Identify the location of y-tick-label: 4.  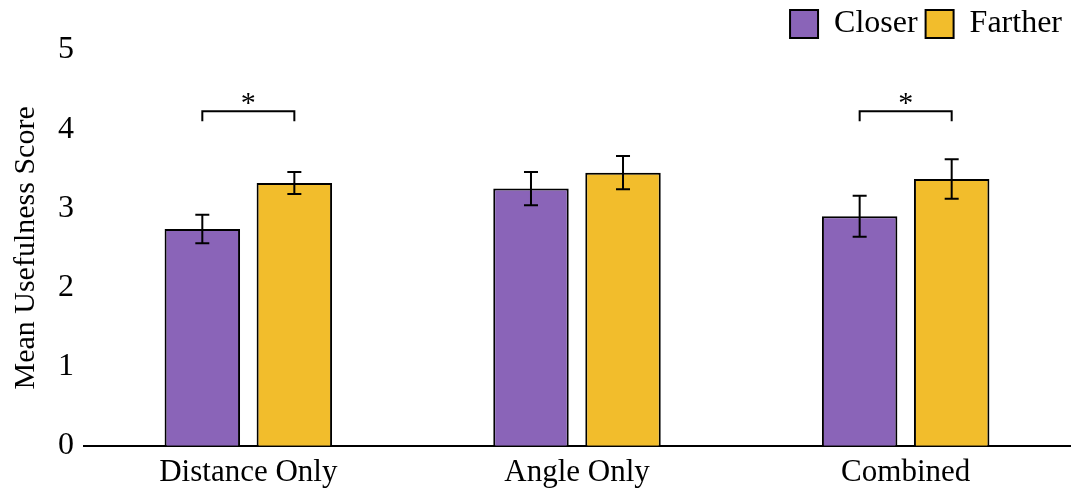
(66, 126).